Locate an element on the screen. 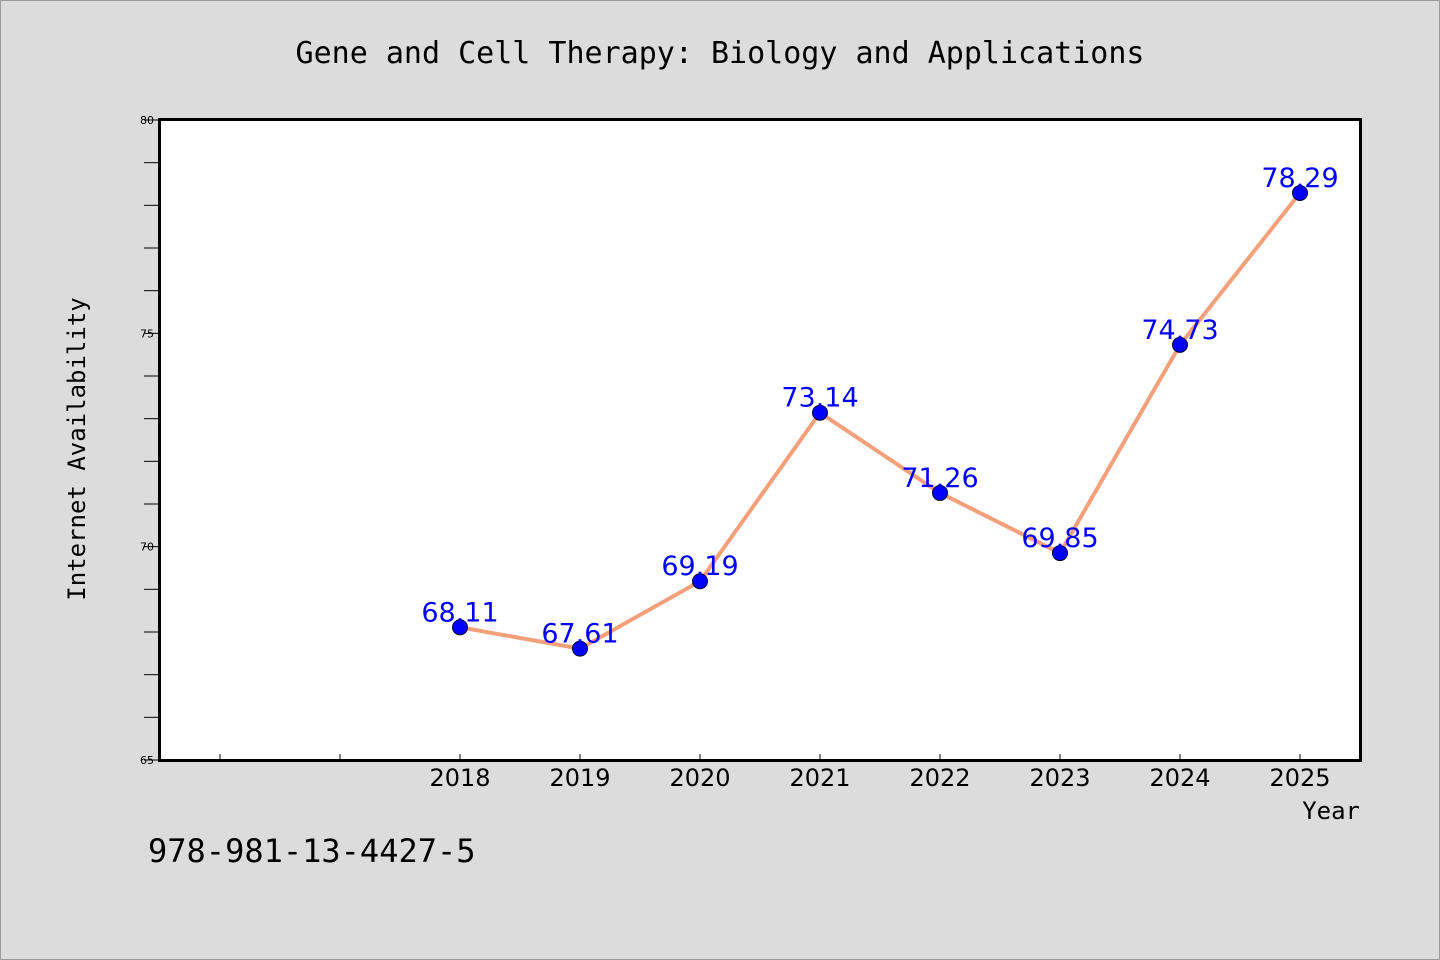 The width and height of the screenshot is (1440, 960). y-axis-label: Internet Availability is located at coordinates (77, 448).